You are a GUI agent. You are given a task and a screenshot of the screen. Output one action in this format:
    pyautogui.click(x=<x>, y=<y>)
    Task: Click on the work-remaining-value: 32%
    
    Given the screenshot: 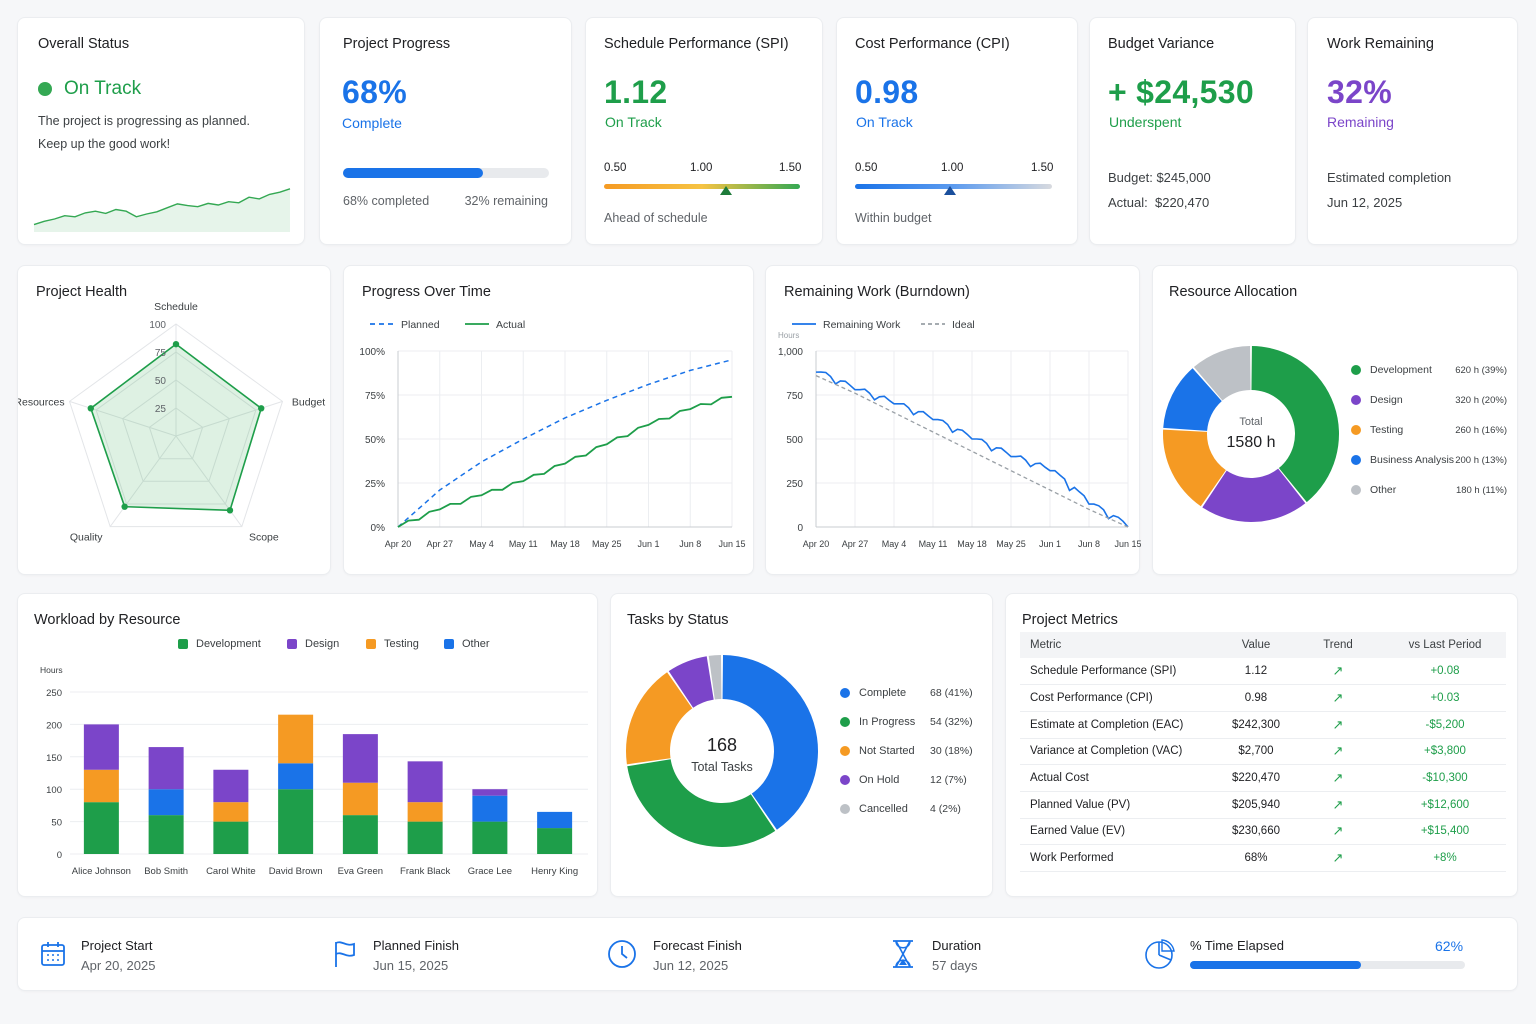 What is the action you would take?
    pyautogui.click(x=1359, y=92)
    